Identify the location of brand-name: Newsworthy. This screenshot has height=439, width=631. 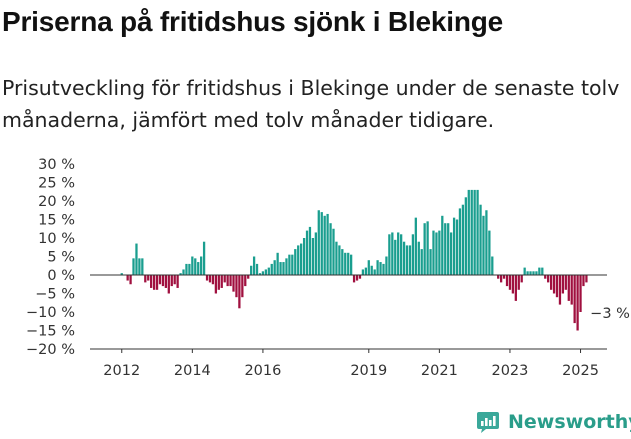
(569, 422).